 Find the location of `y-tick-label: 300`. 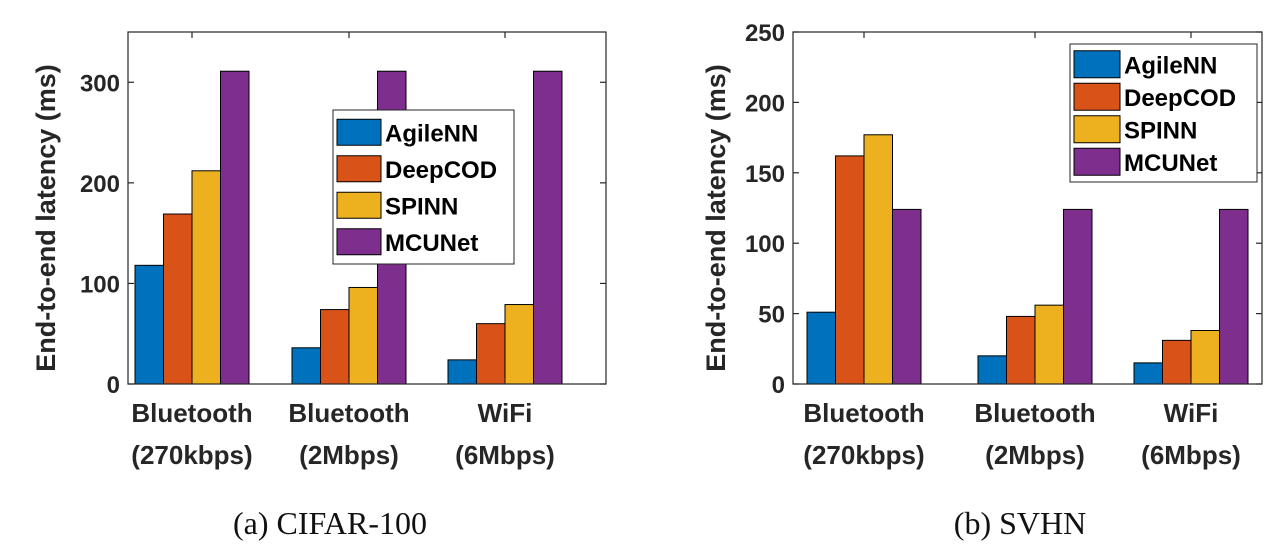

y-tick-label: 300 is located at coordinates (100, 83).